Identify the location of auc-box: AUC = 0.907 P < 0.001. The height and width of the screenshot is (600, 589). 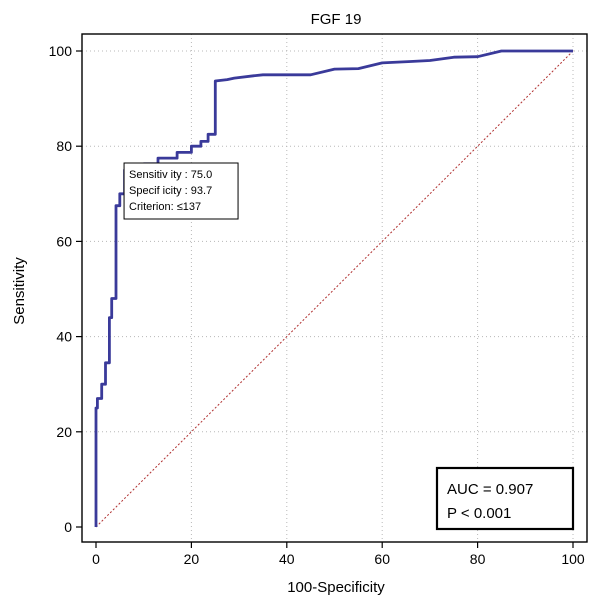
(505, 498).